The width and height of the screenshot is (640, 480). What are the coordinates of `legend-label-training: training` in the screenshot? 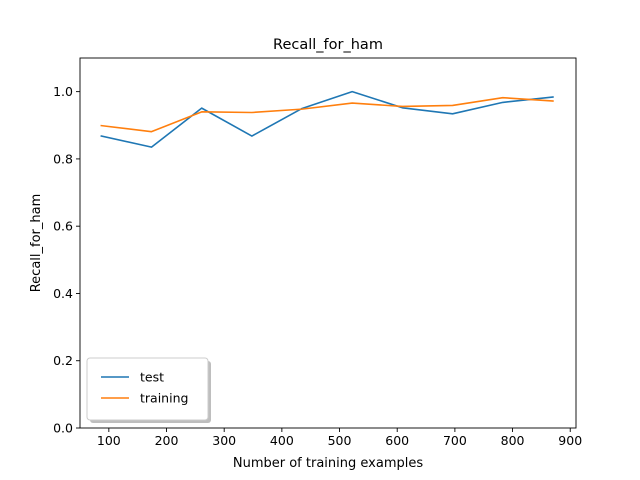 It's located at (164, 398).